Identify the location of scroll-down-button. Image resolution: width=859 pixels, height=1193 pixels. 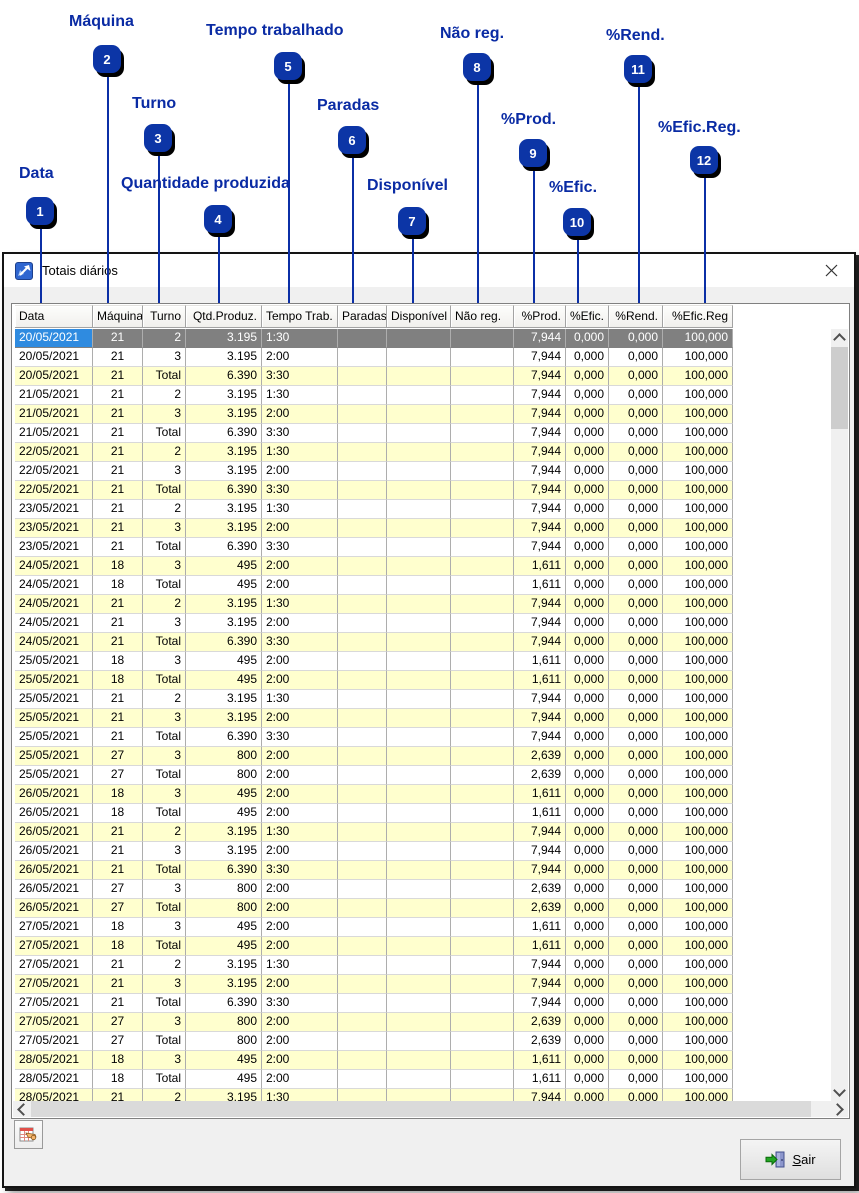
(839, 1092).